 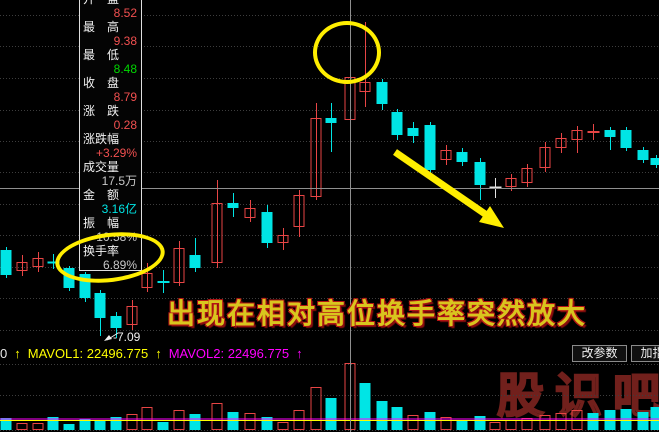 I want to click on low-value: 8.48, so click(x=125, y=69).